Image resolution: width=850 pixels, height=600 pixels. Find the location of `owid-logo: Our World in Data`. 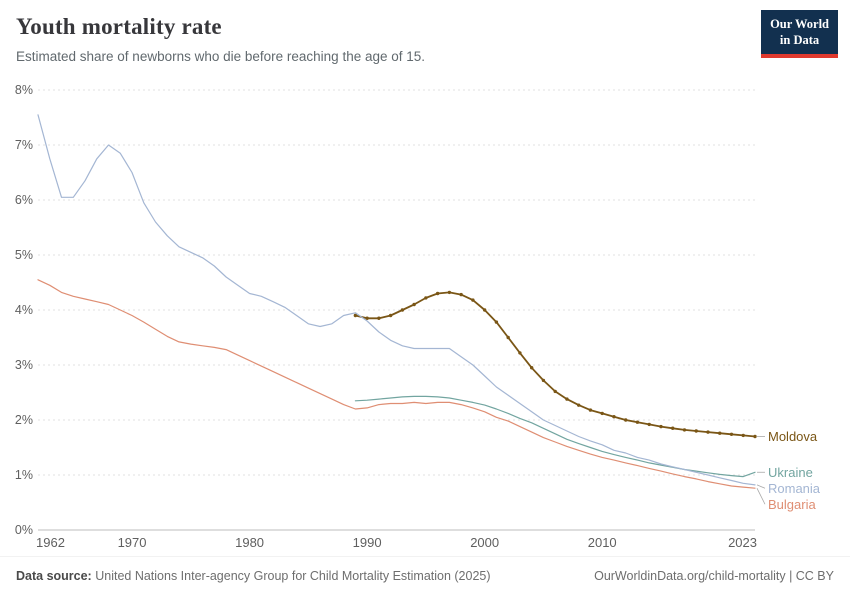

owid-logo: Our World in Data is located at coordinates (799, 34).